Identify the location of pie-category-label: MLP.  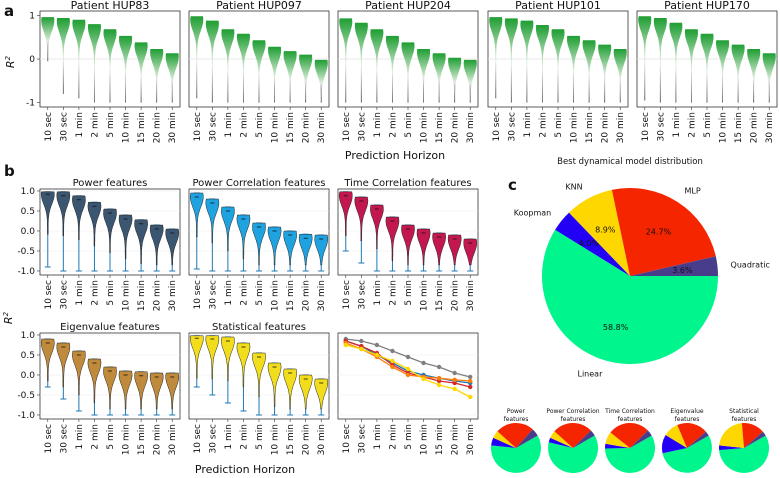
(692, 191).